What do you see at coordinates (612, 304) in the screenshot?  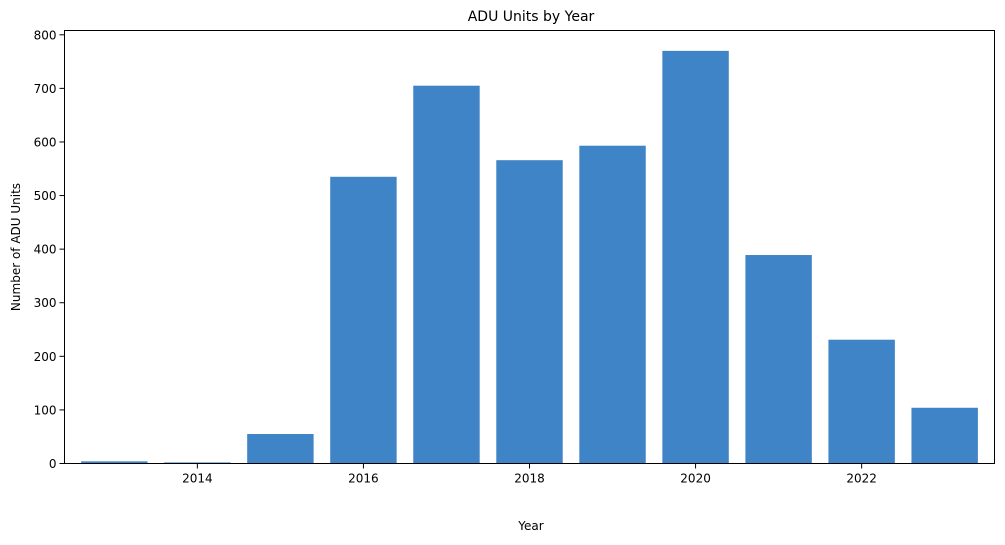 I see `bar-2019` at bounding box center [612, 304].